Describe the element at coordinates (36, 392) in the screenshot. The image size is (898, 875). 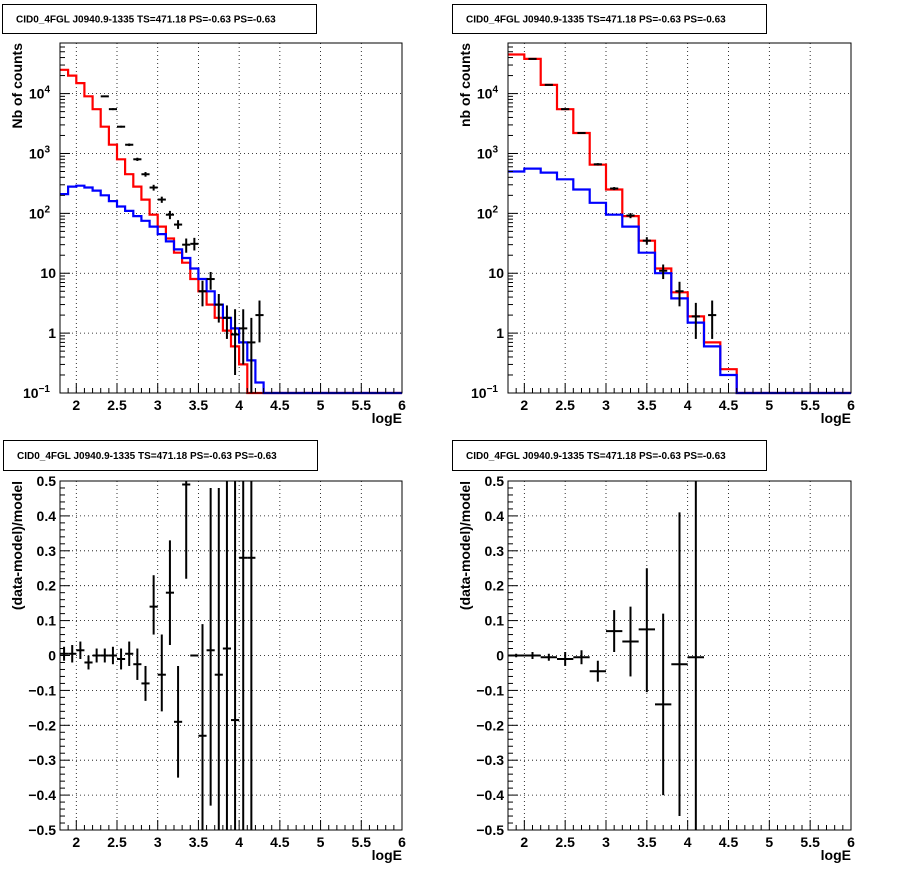
I see `y-tick-label: 10⁻¹` at that location.